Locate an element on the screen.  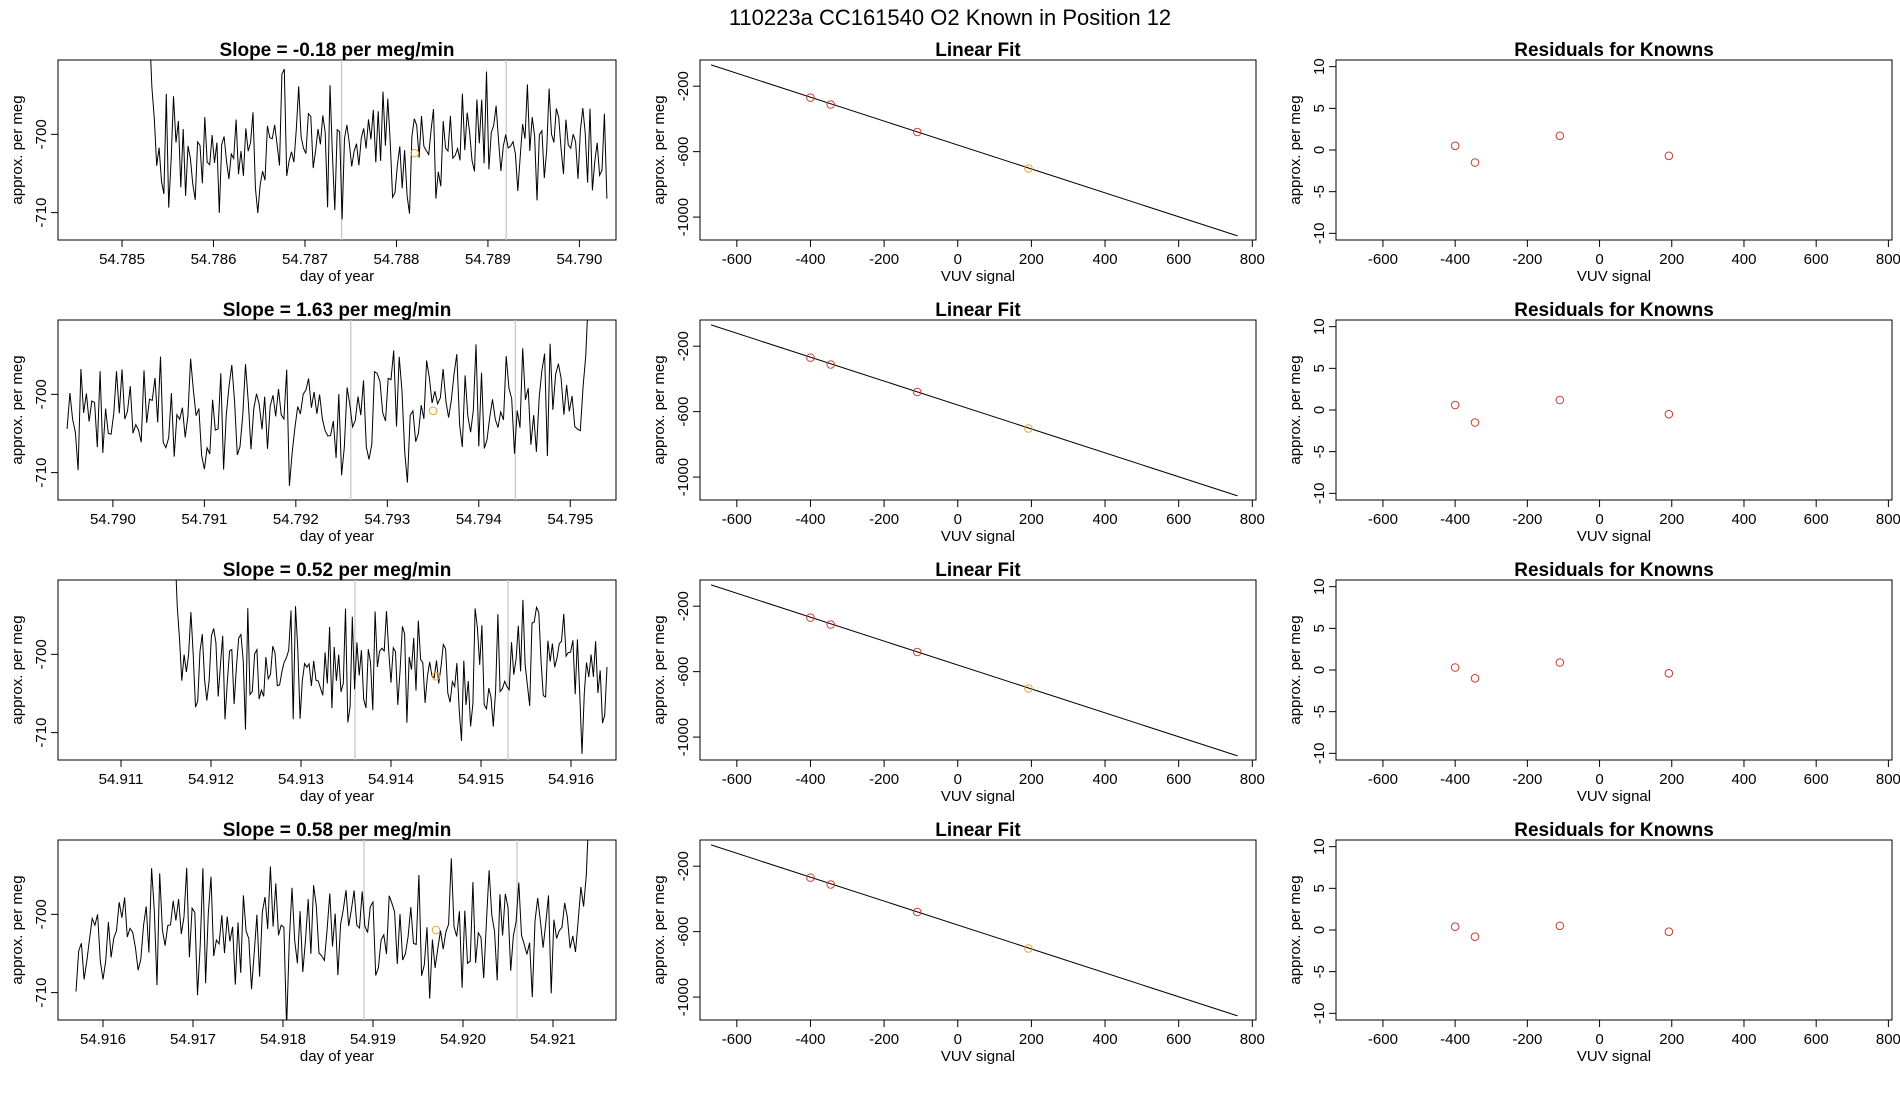
y-tick-label: -710 is located at coordinates (41, 213).